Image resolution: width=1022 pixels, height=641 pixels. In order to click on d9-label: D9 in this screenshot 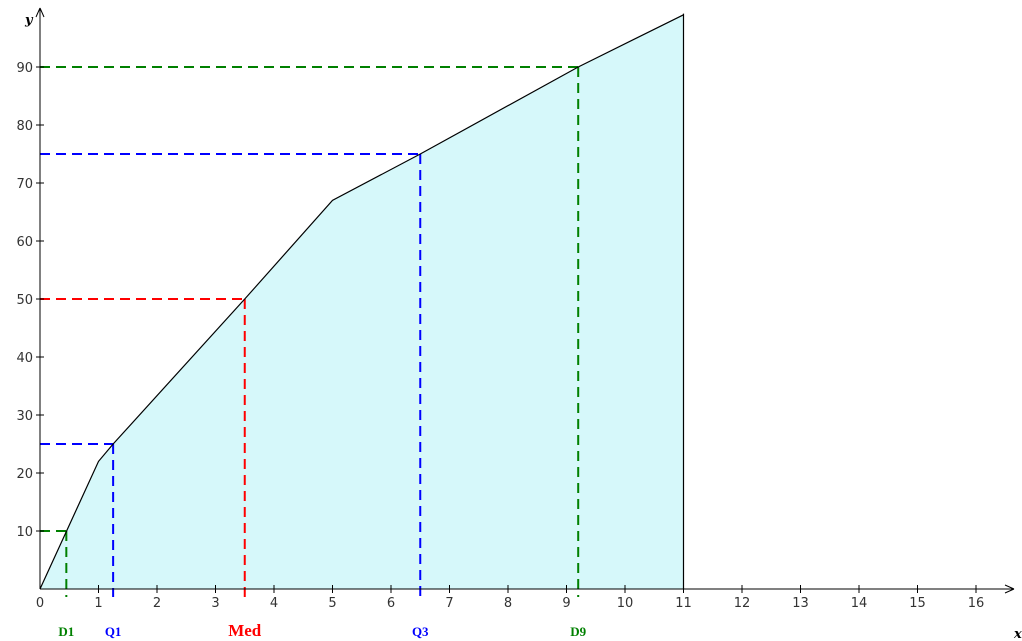, I will do `click(578, 631)`.